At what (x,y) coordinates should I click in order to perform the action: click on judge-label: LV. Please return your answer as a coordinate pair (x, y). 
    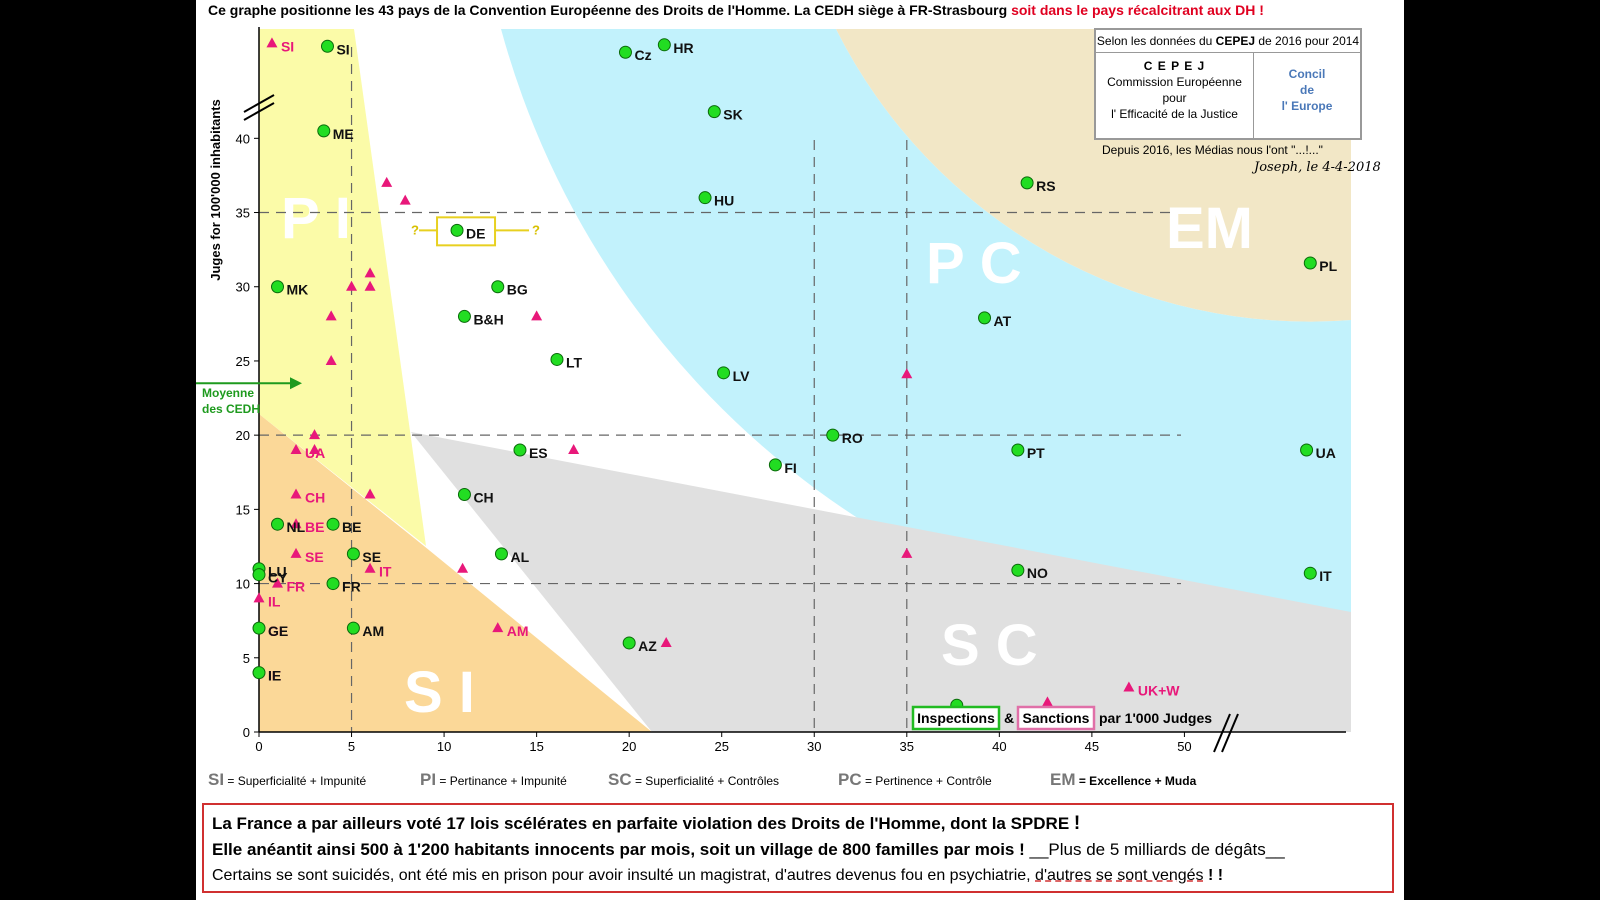
    Looking at the image, I should click on (742, 376).